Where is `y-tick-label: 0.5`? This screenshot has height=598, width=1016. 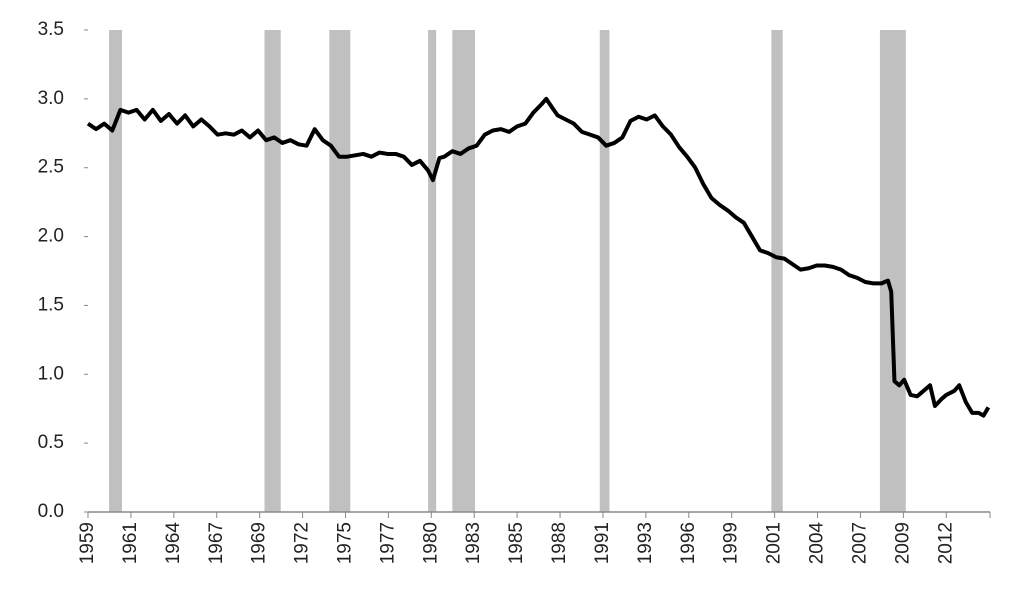
y-tick-label: 0.5 is located at coordinates (51, 442).